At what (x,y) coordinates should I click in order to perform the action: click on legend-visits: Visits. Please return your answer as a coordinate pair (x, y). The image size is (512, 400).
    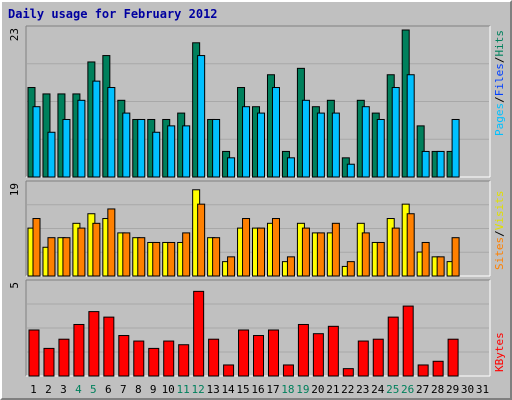
    Looking at the image, I should click on (499, 211).